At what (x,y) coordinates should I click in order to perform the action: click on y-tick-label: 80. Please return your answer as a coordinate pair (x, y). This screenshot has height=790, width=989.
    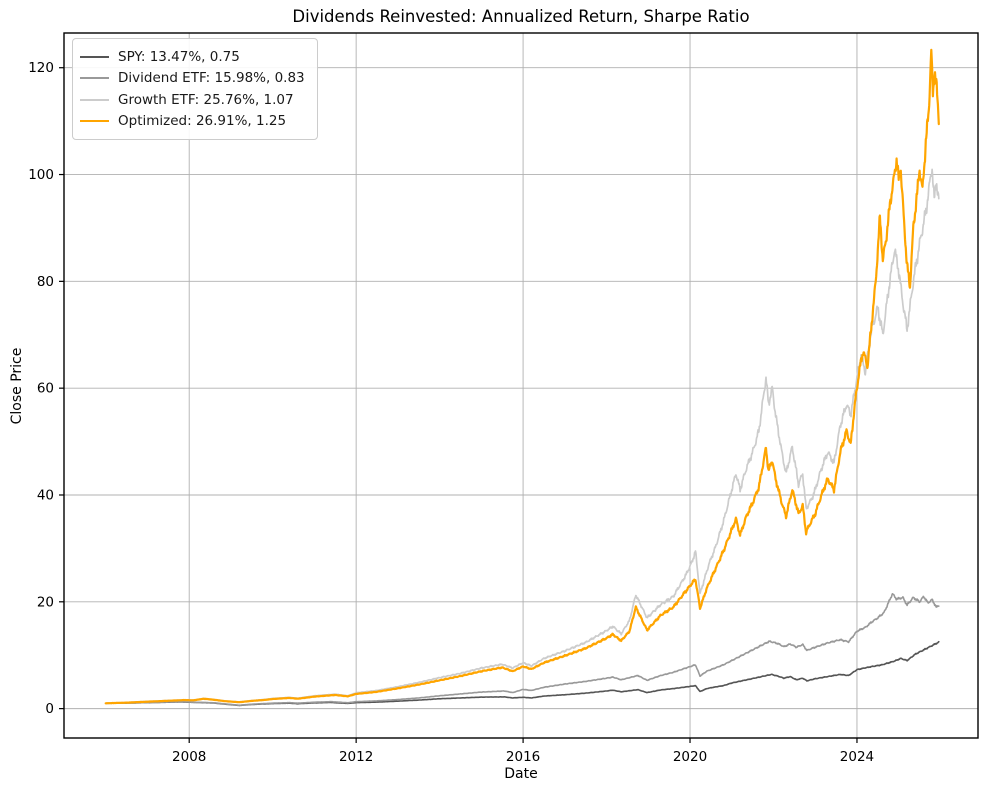
    Looking at the image, I should click on (45, 282).